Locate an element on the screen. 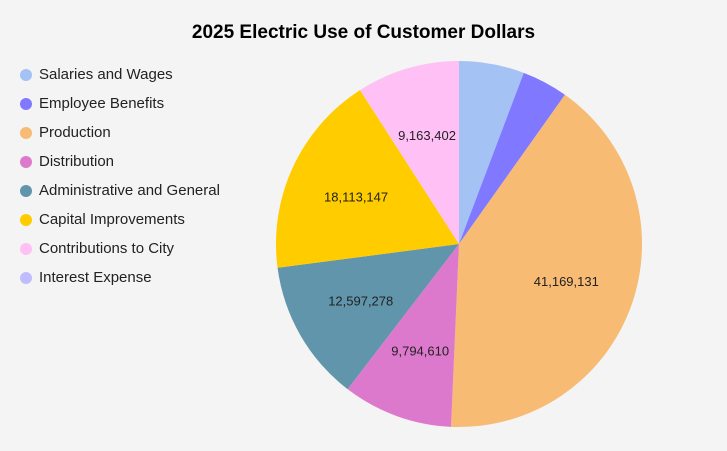  legend-item: Interest Expense is located at coordinates (120, 277).